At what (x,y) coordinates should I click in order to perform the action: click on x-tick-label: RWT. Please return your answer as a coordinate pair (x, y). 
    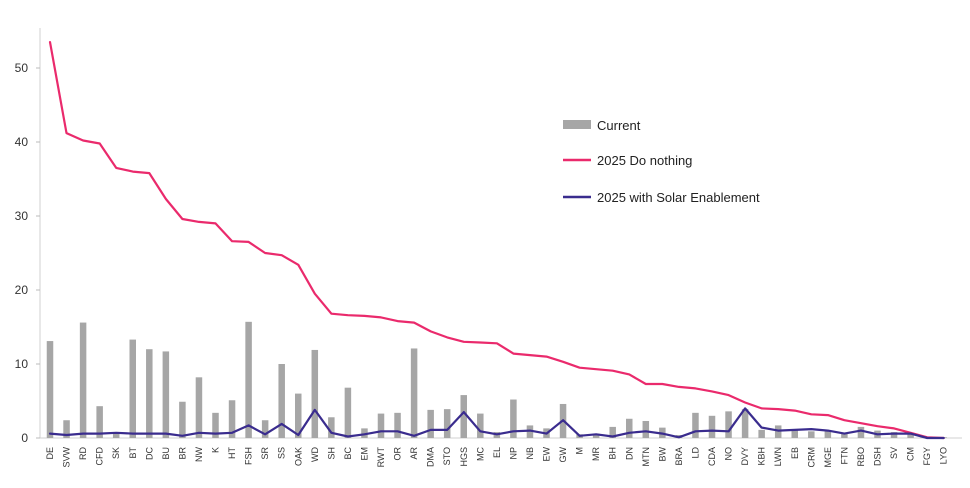
    Looking at the image, I should click on (381, 457).